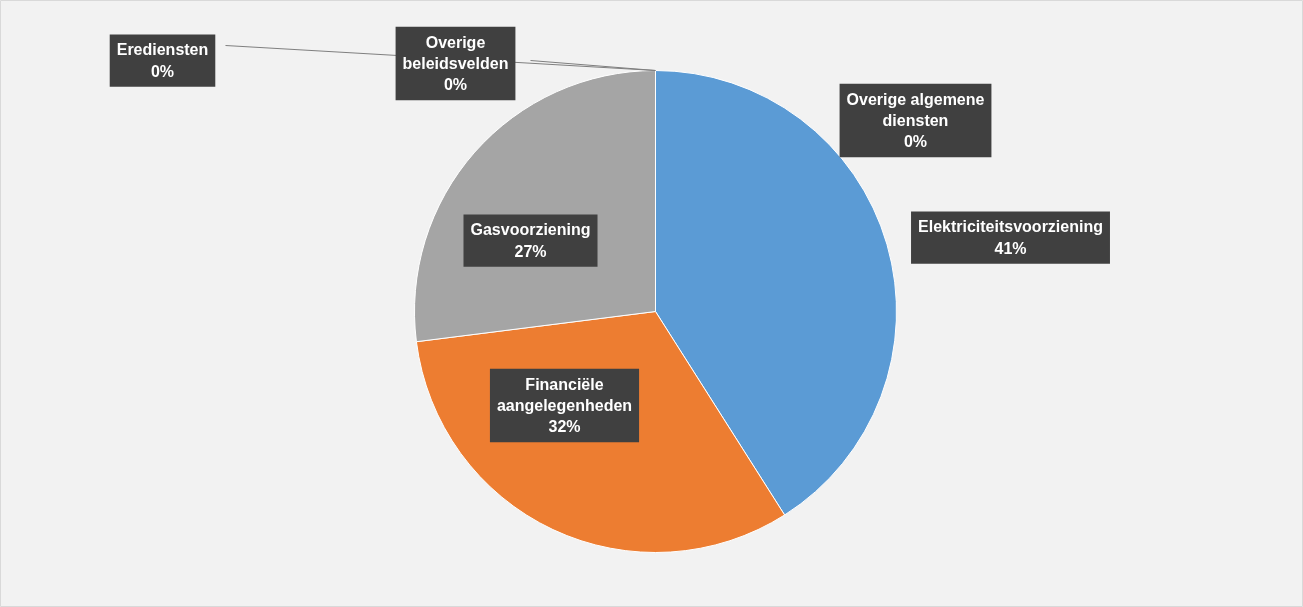 The width and height of the screenshot is (1303, 607). What do you see at coordinates (530, 251) in the screenshot?
I see `data-label: 27%` at bounding box center [530, 251].